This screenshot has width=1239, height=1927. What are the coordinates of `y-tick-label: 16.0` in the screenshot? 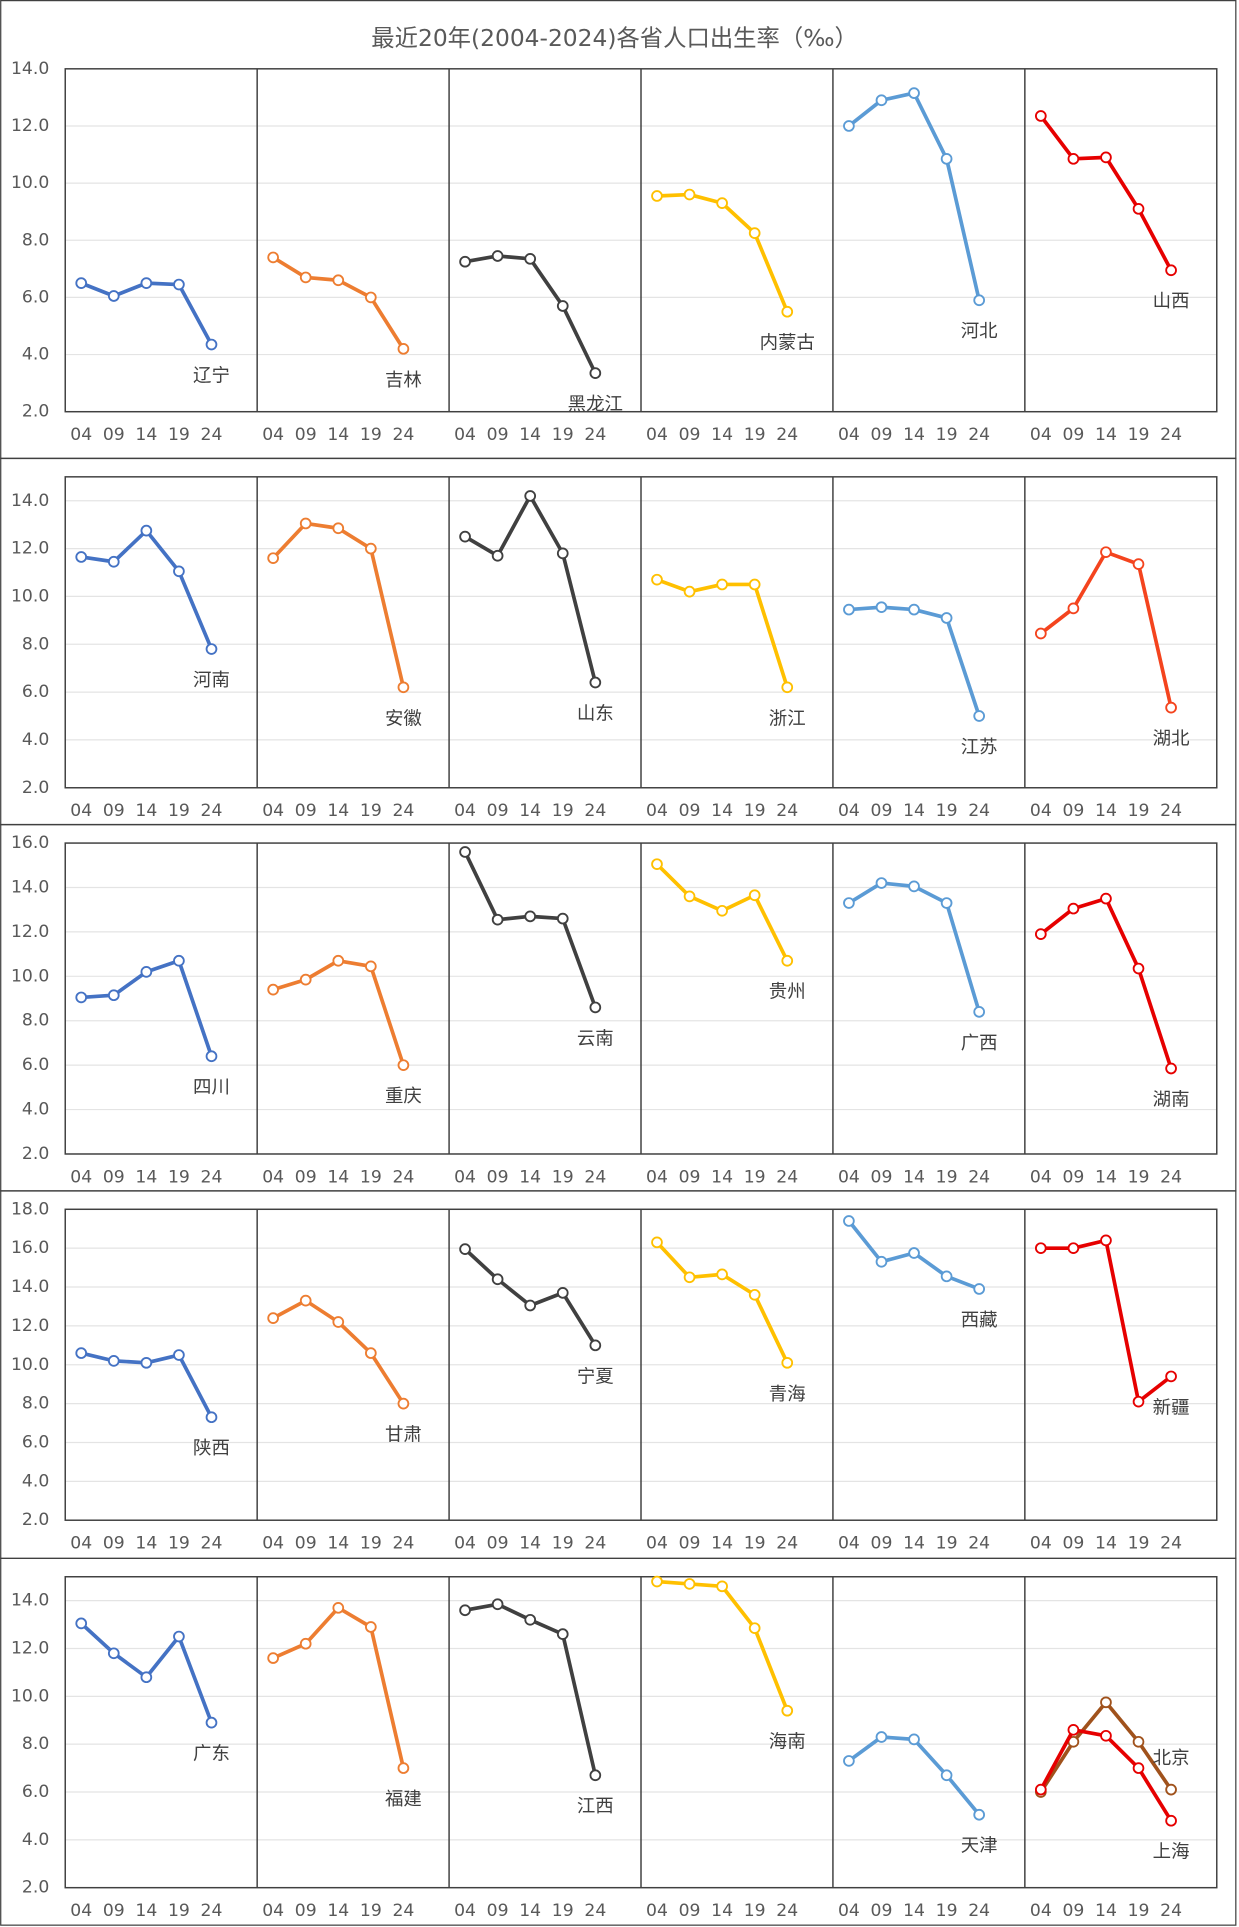 It's located at (30, 843).